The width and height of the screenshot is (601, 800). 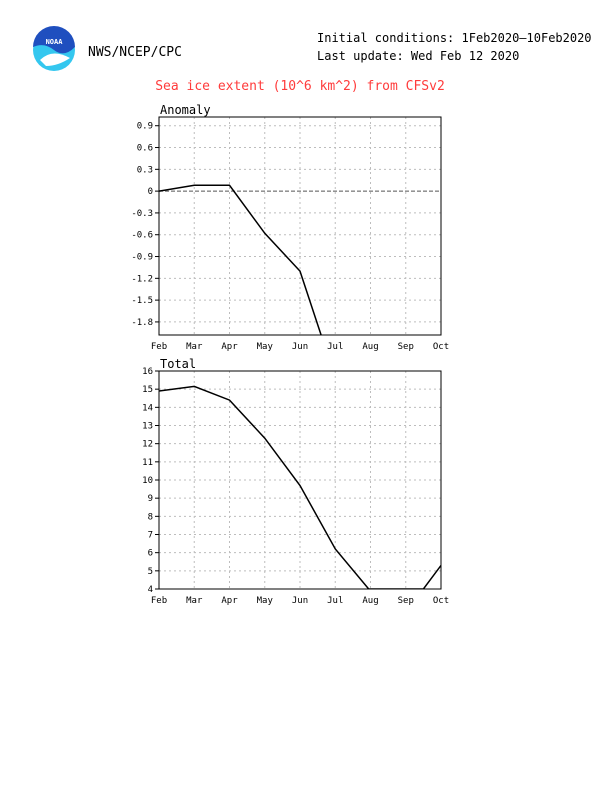 I want to click on initial-conditions: Initial conditions: 1Feb2020–10Feb2020, so click(x=454, y=38).